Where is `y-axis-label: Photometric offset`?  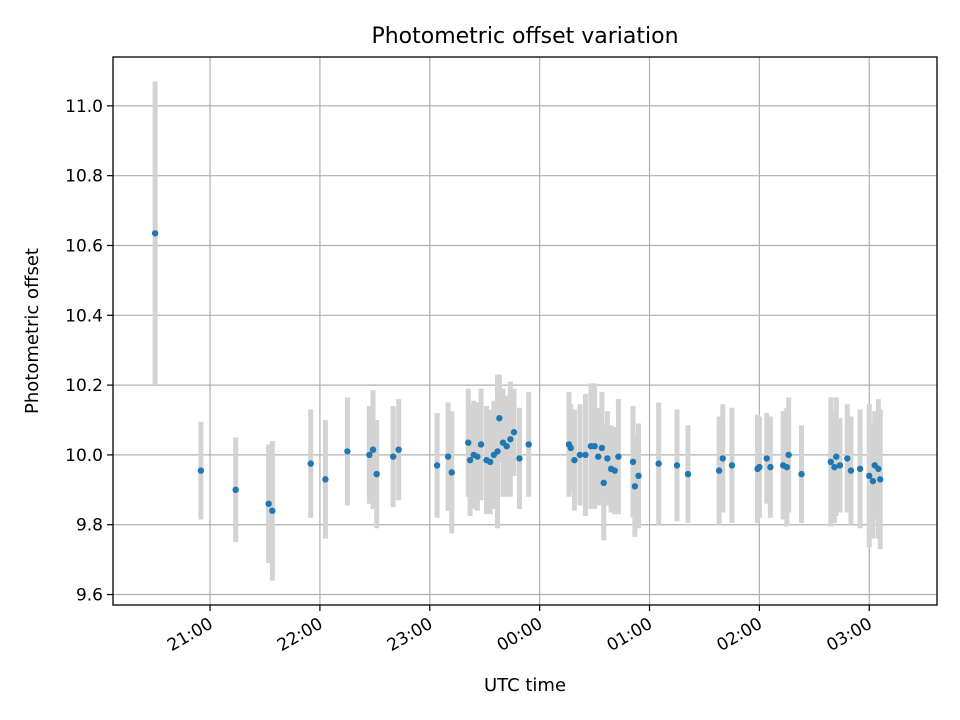
y-axis-label: Photometric offset is located at coordinates (32, 331).